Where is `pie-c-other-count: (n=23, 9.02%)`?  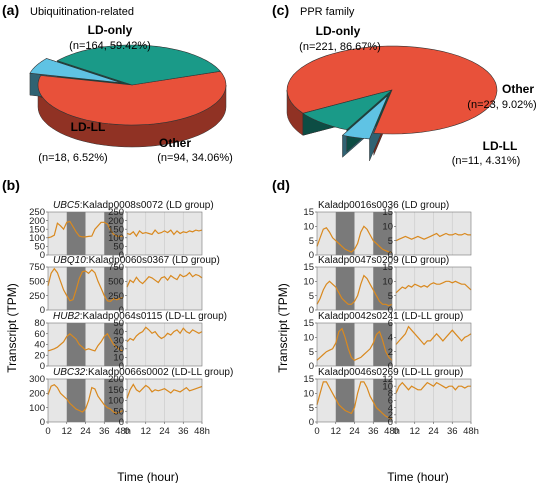 pie-c-other-count: (n=23, 9.02%) is located at coordinates (501, 105).